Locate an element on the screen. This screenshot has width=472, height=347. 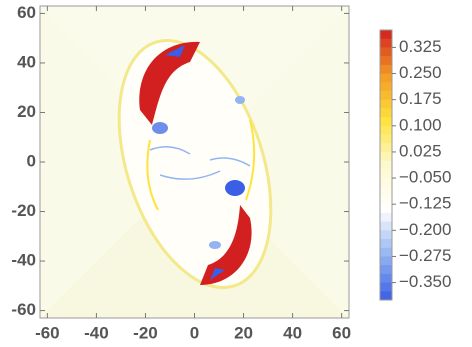
colorbar-tick-label: 0.325 is located at coordinates (420, 46).